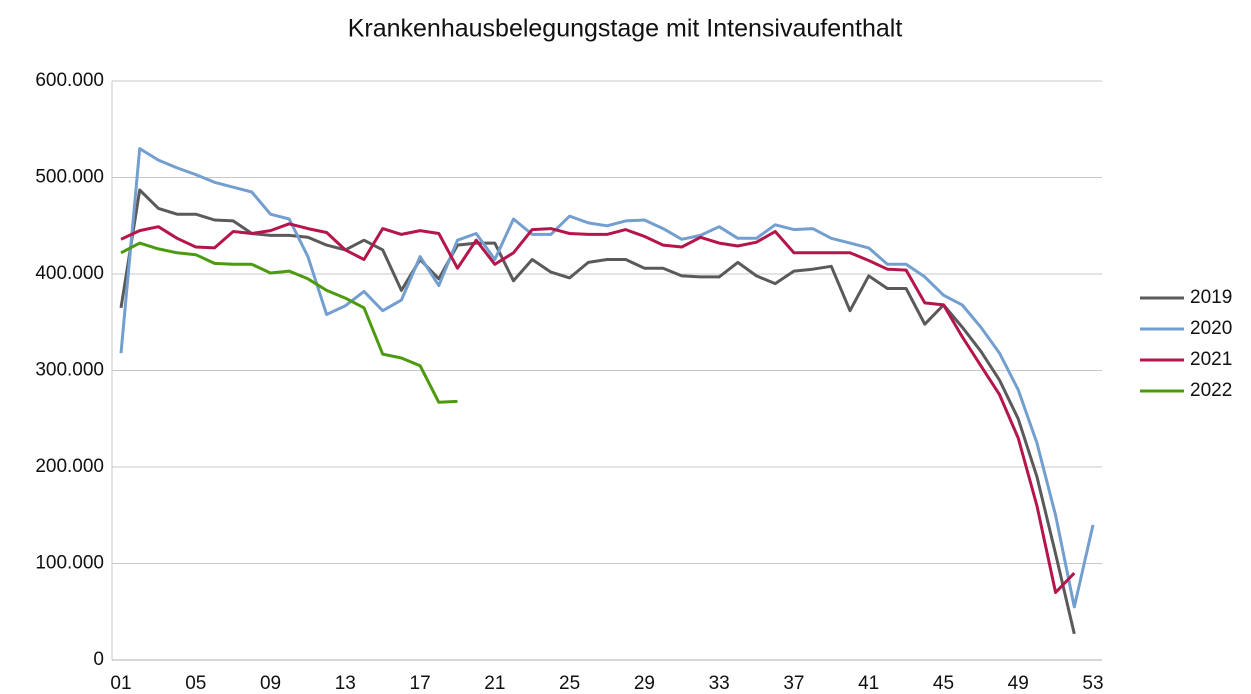 The image size is (1251, 694). Describe the element at coordinates (1092, 683) in the screenshot. I see `x-tick-label: 53` at that location.